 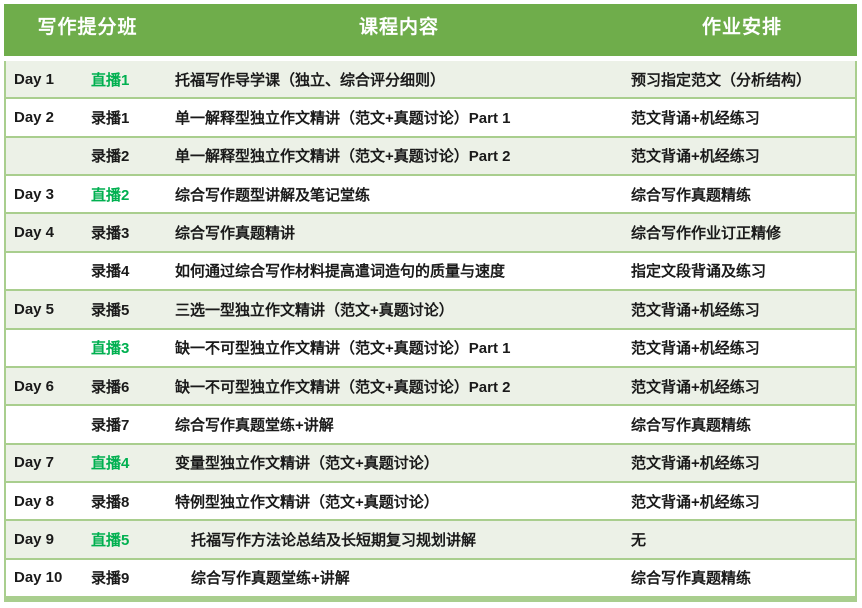 What do you see at coordinates (110, 234) in the screenshot?
I see `session-cell: 录播3` at bounding box center [110, 234].